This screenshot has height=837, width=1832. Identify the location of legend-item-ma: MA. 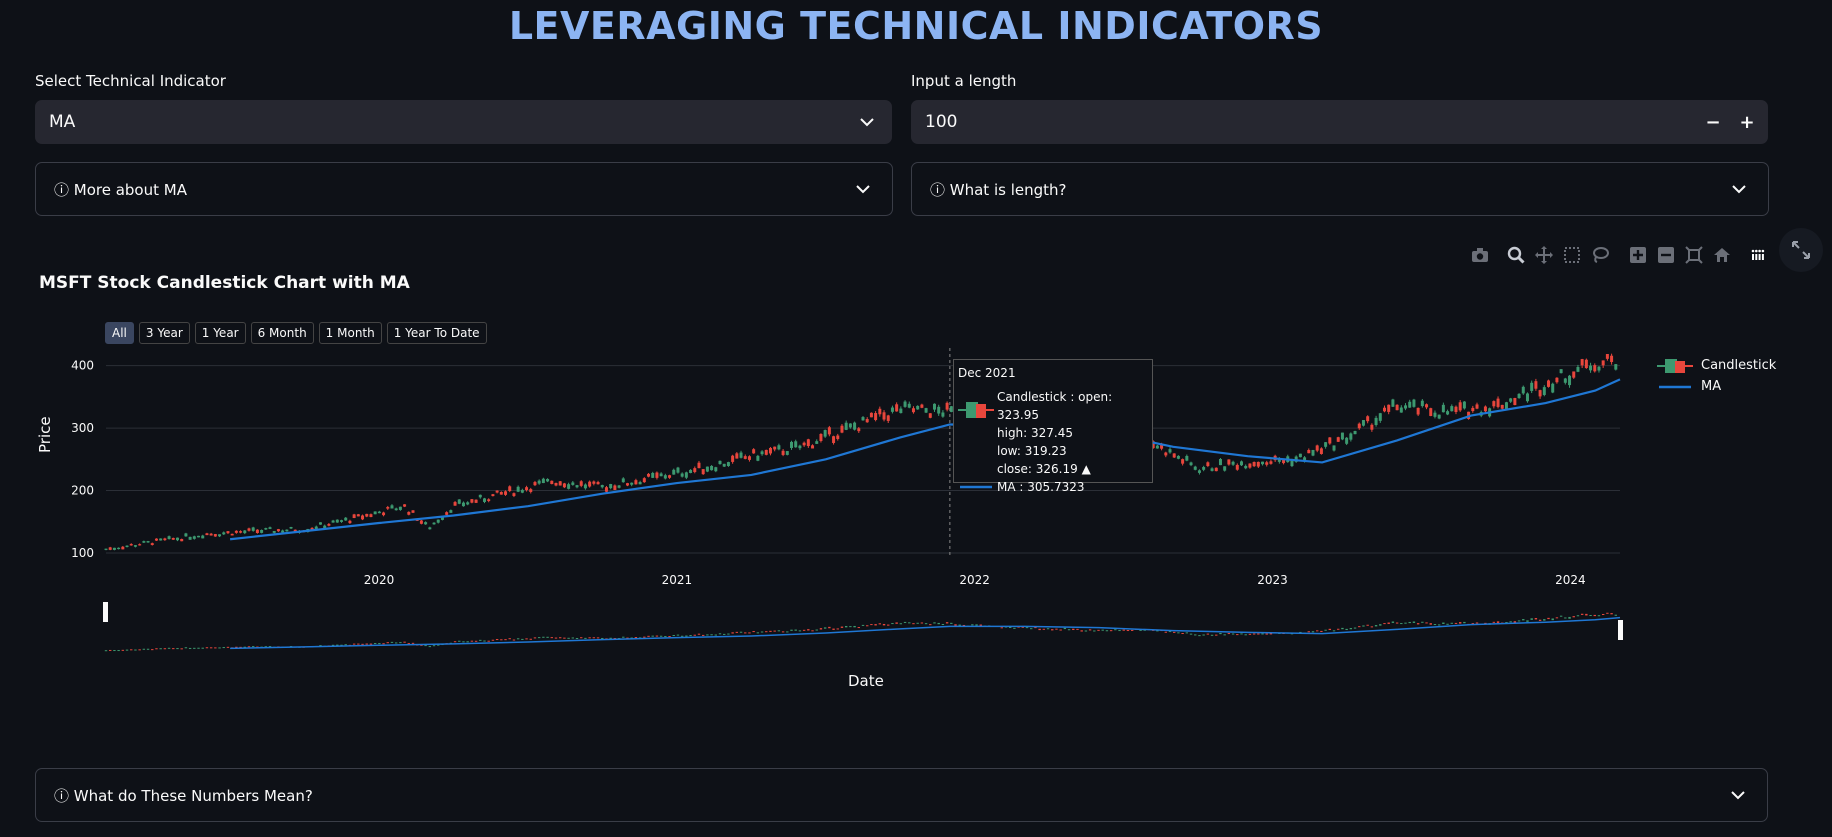
(1716, 386).